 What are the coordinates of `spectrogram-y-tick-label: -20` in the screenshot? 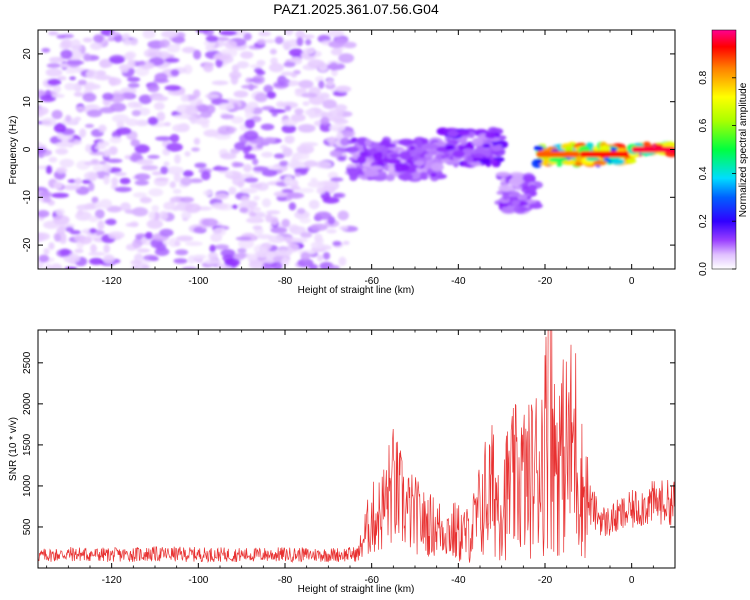 It's located at (27, 244).